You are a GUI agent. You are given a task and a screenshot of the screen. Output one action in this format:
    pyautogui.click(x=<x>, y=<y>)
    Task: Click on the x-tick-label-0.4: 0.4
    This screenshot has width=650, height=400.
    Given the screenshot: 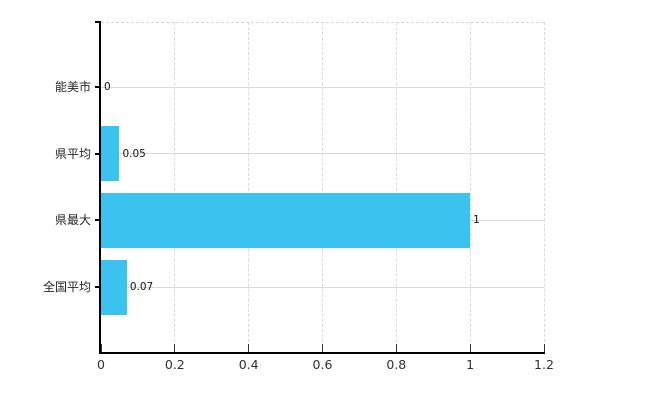 What is the action you would take?
    pyautogui.click(x=248, y=364)
    